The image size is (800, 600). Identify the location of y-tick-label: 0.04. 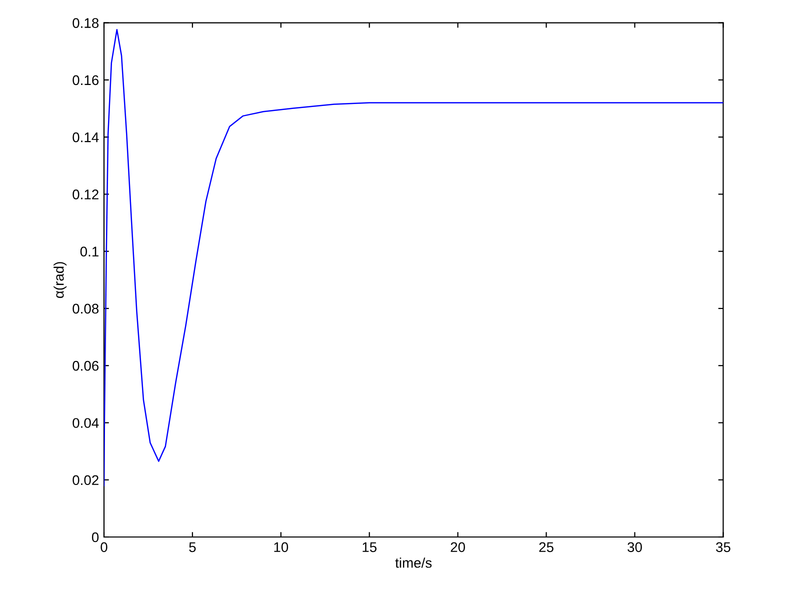
(85, 423).